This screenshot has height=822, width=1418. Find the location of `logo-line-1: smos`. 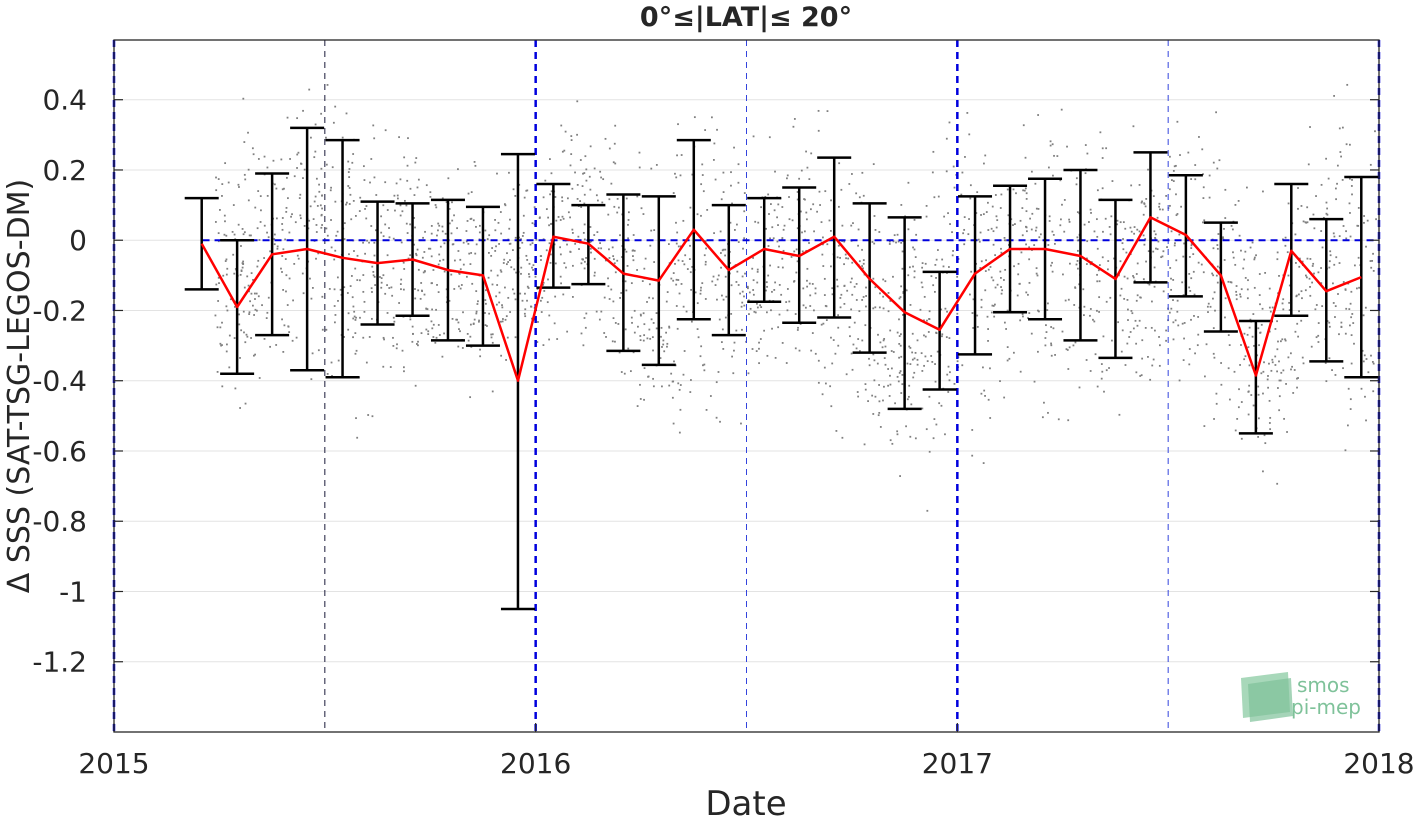

logo-line-1: smos is located at coordinates (1323, 685).